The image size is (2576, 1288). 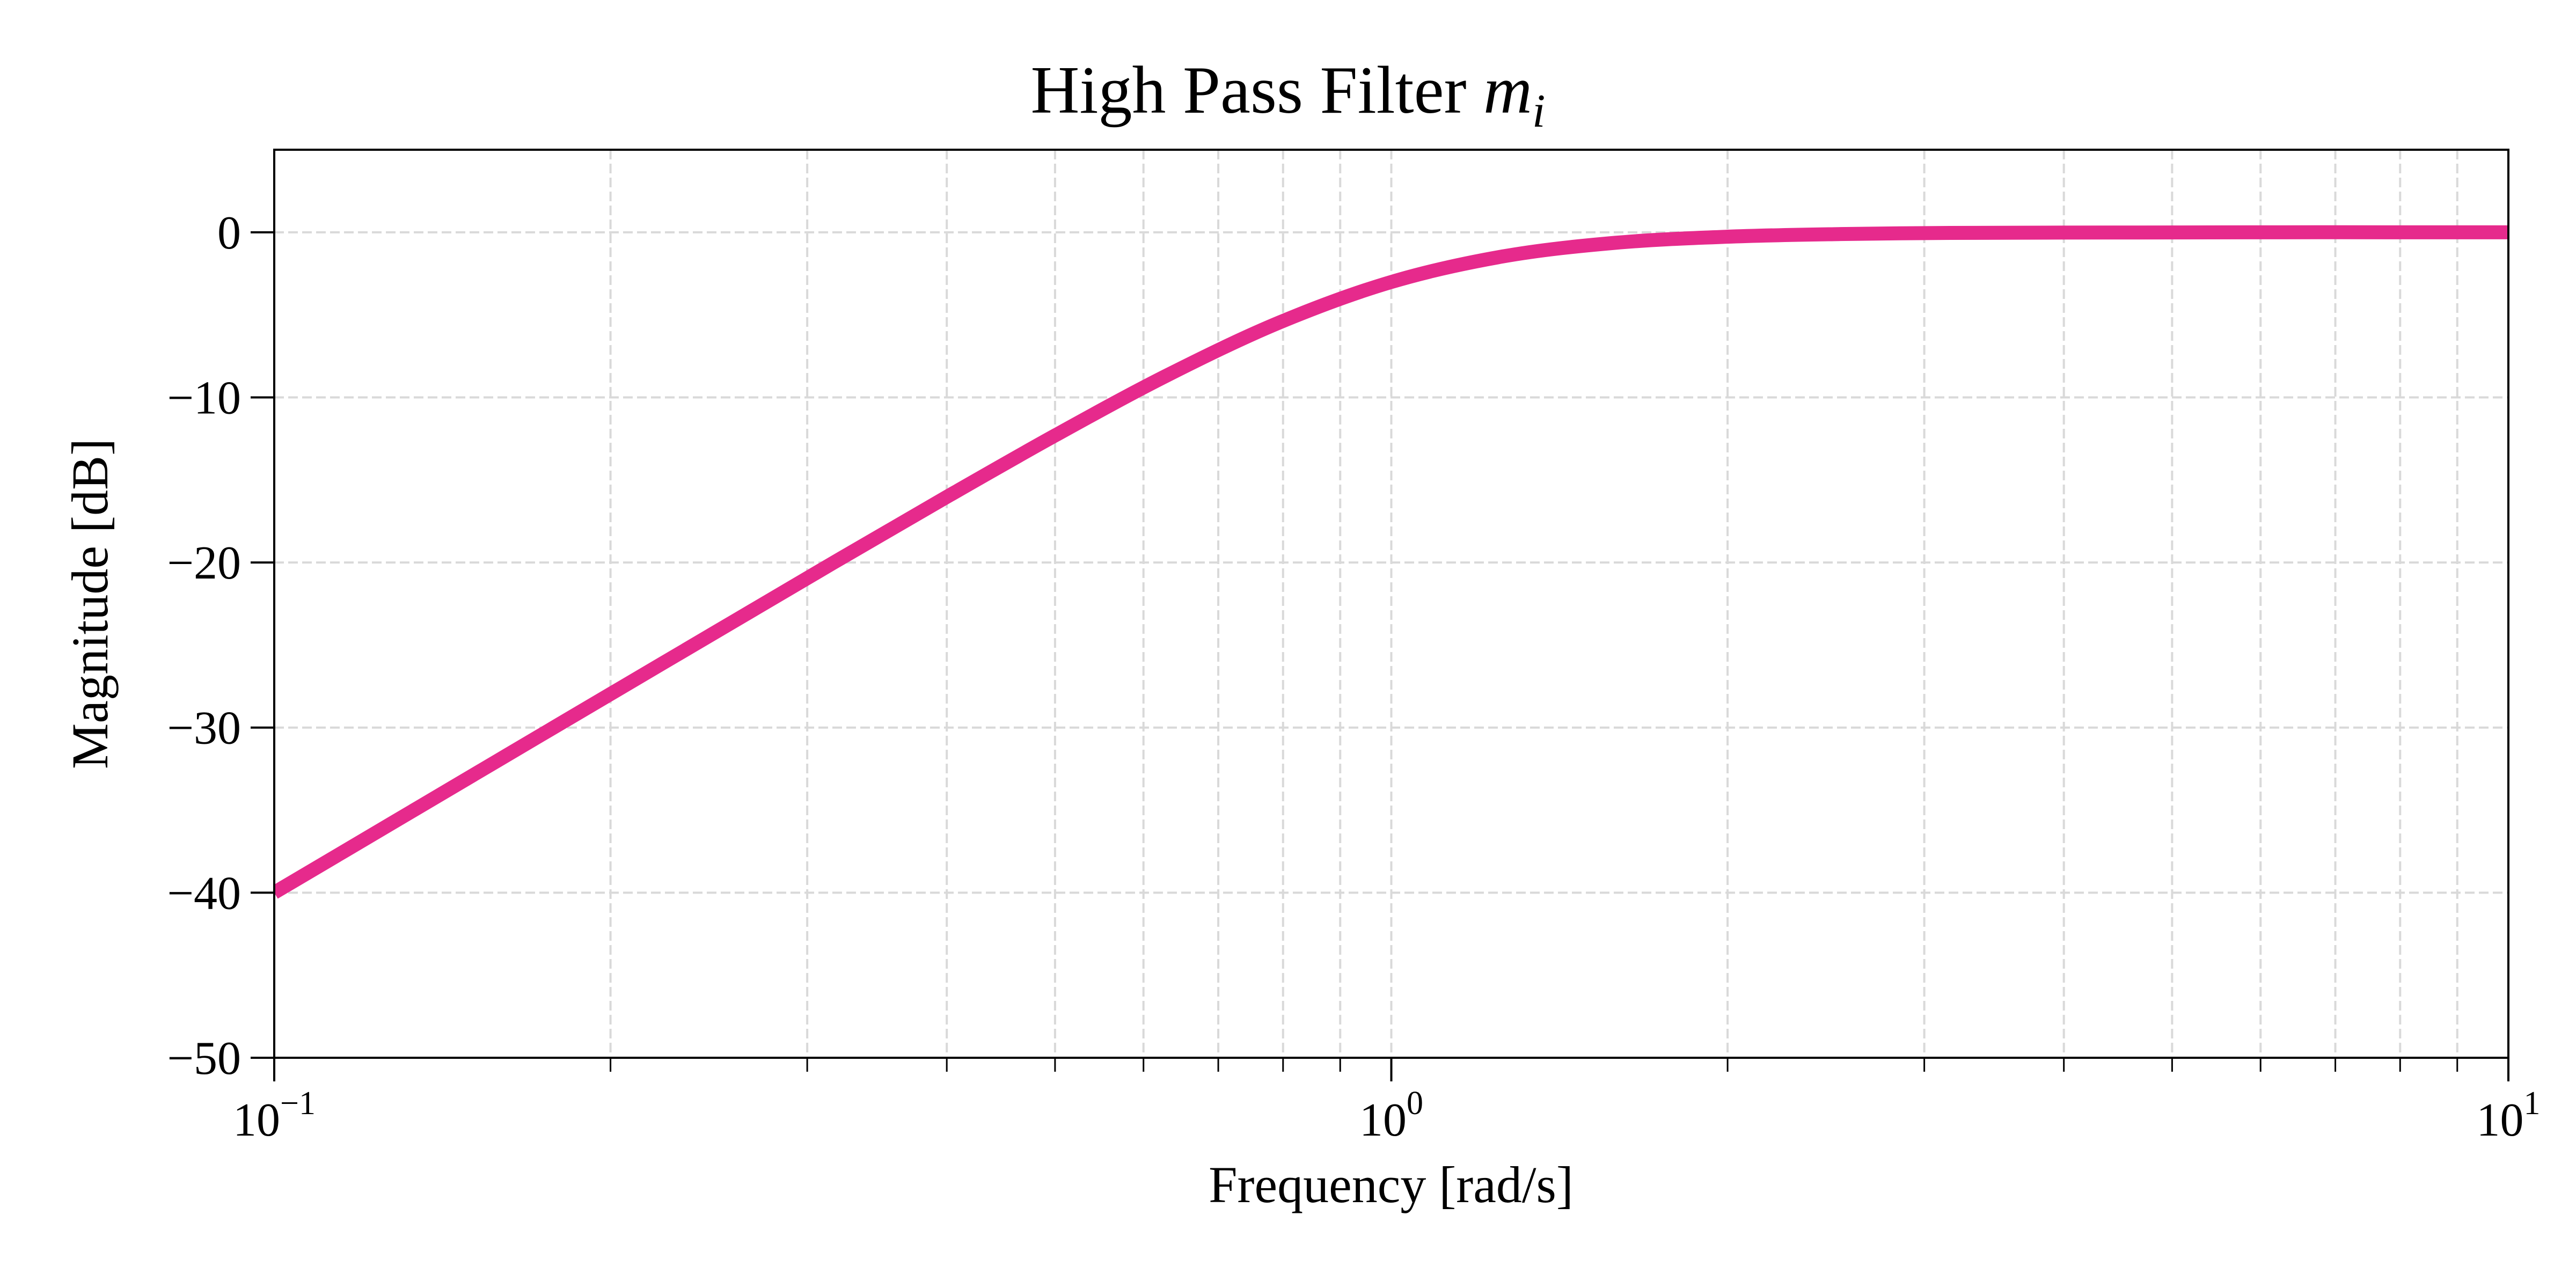 What do you see at coordinates (204, 893) in the screenshot?
I see `y-tick-label: −40` at bounding box center [204, 893].